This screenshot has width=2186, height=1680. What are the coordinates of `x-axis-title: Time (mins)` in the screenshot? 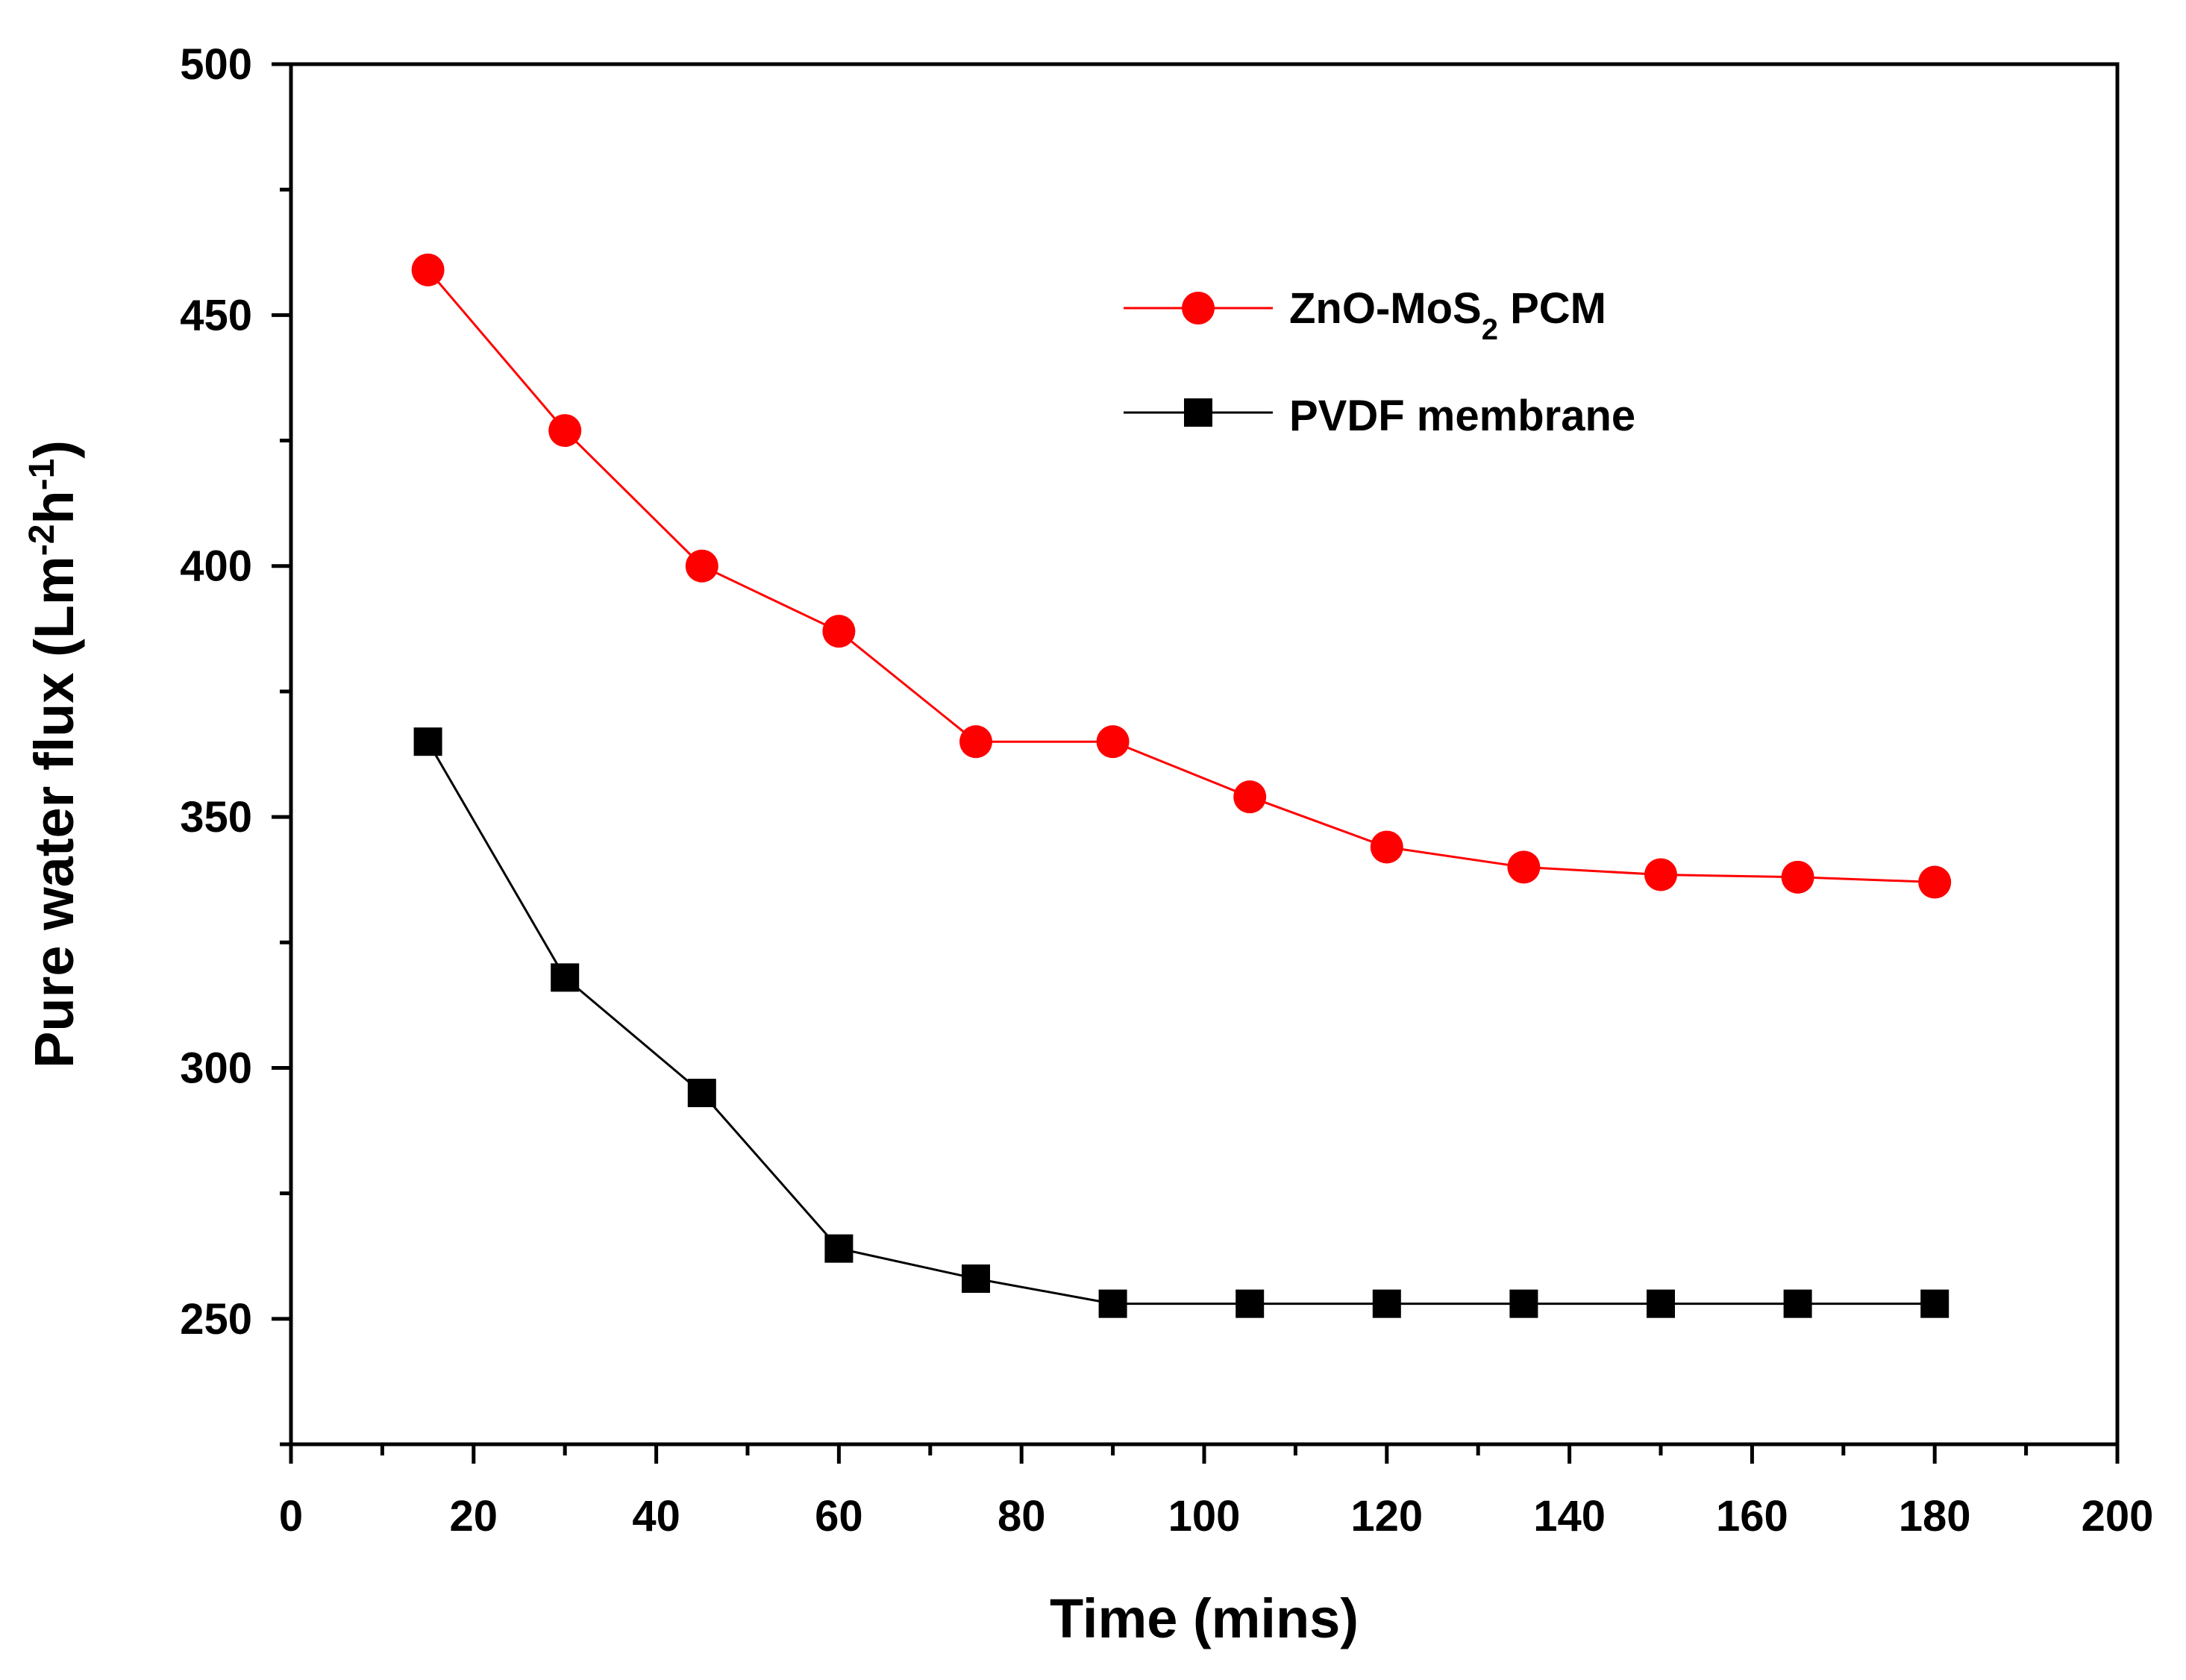 It's located at (1204, 1618).